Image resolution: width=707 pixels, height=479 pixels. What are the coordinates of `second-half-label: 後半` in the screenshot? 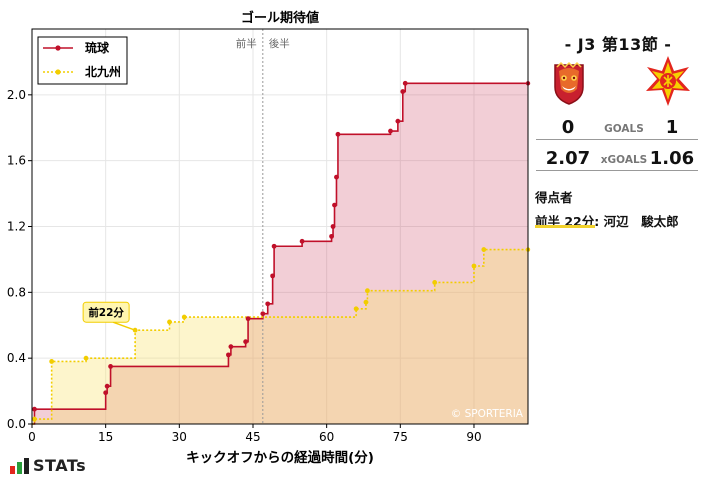 It's located at (279, 43).